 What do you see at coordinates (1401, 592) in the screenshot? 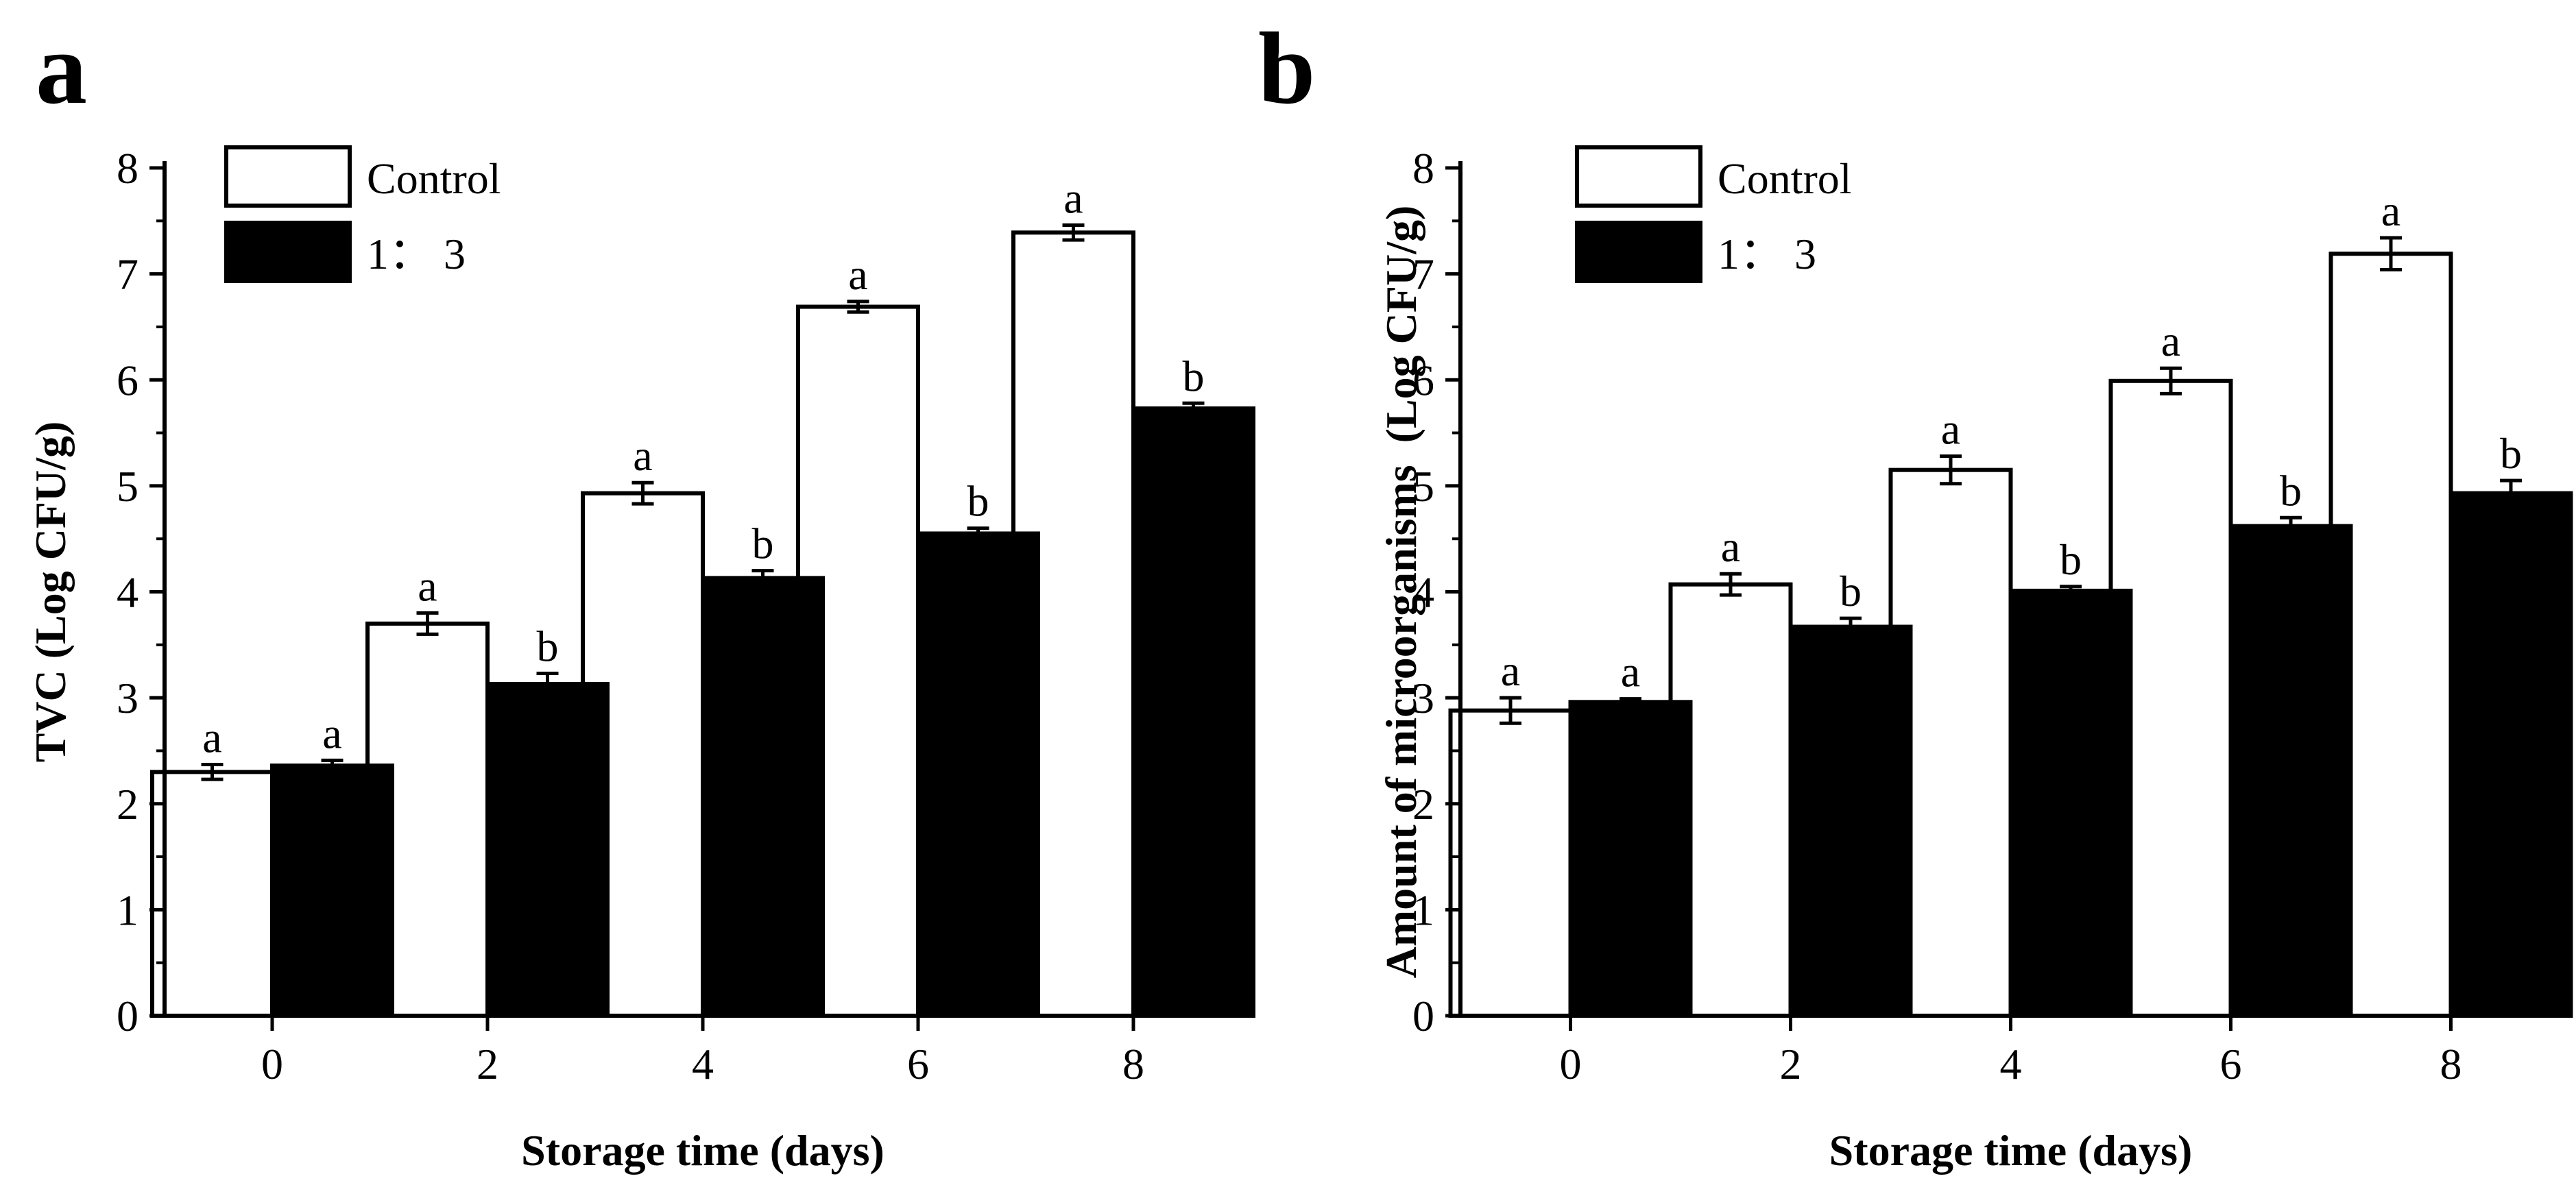
I see `y-axis-title: Amount of microorganisms (Log CFU/g)` at bounding box center [1401, 592].